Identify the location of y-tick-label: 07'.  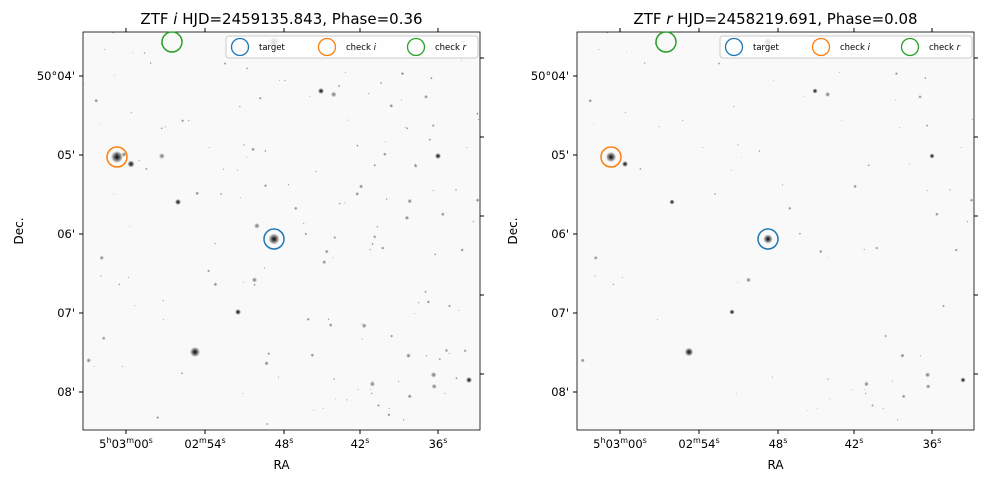
(560, 313).